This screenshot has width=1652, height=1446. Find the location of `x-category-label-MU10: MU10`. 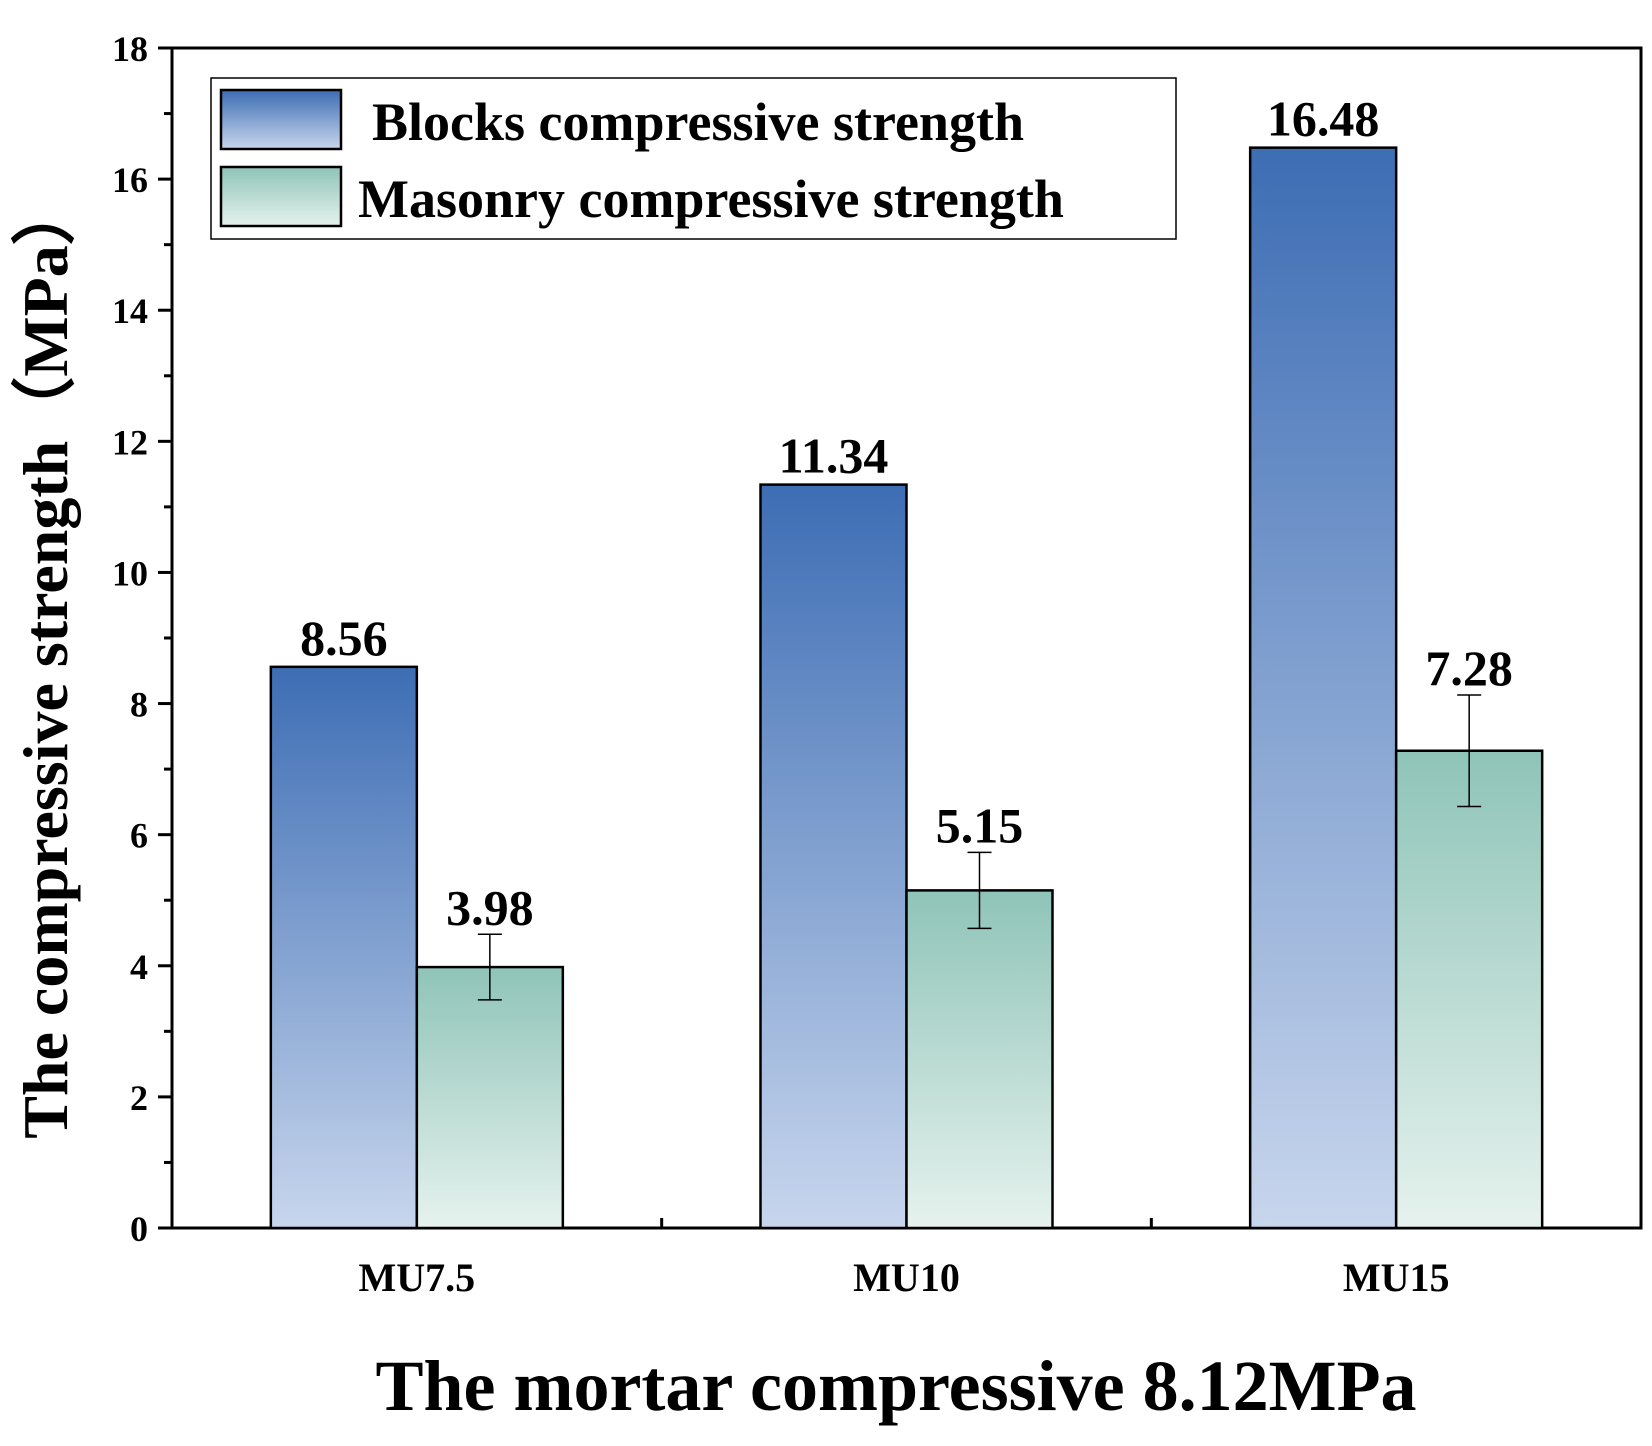

x-category-label-MU10: MU10 is located at coordinates (906, 1277).